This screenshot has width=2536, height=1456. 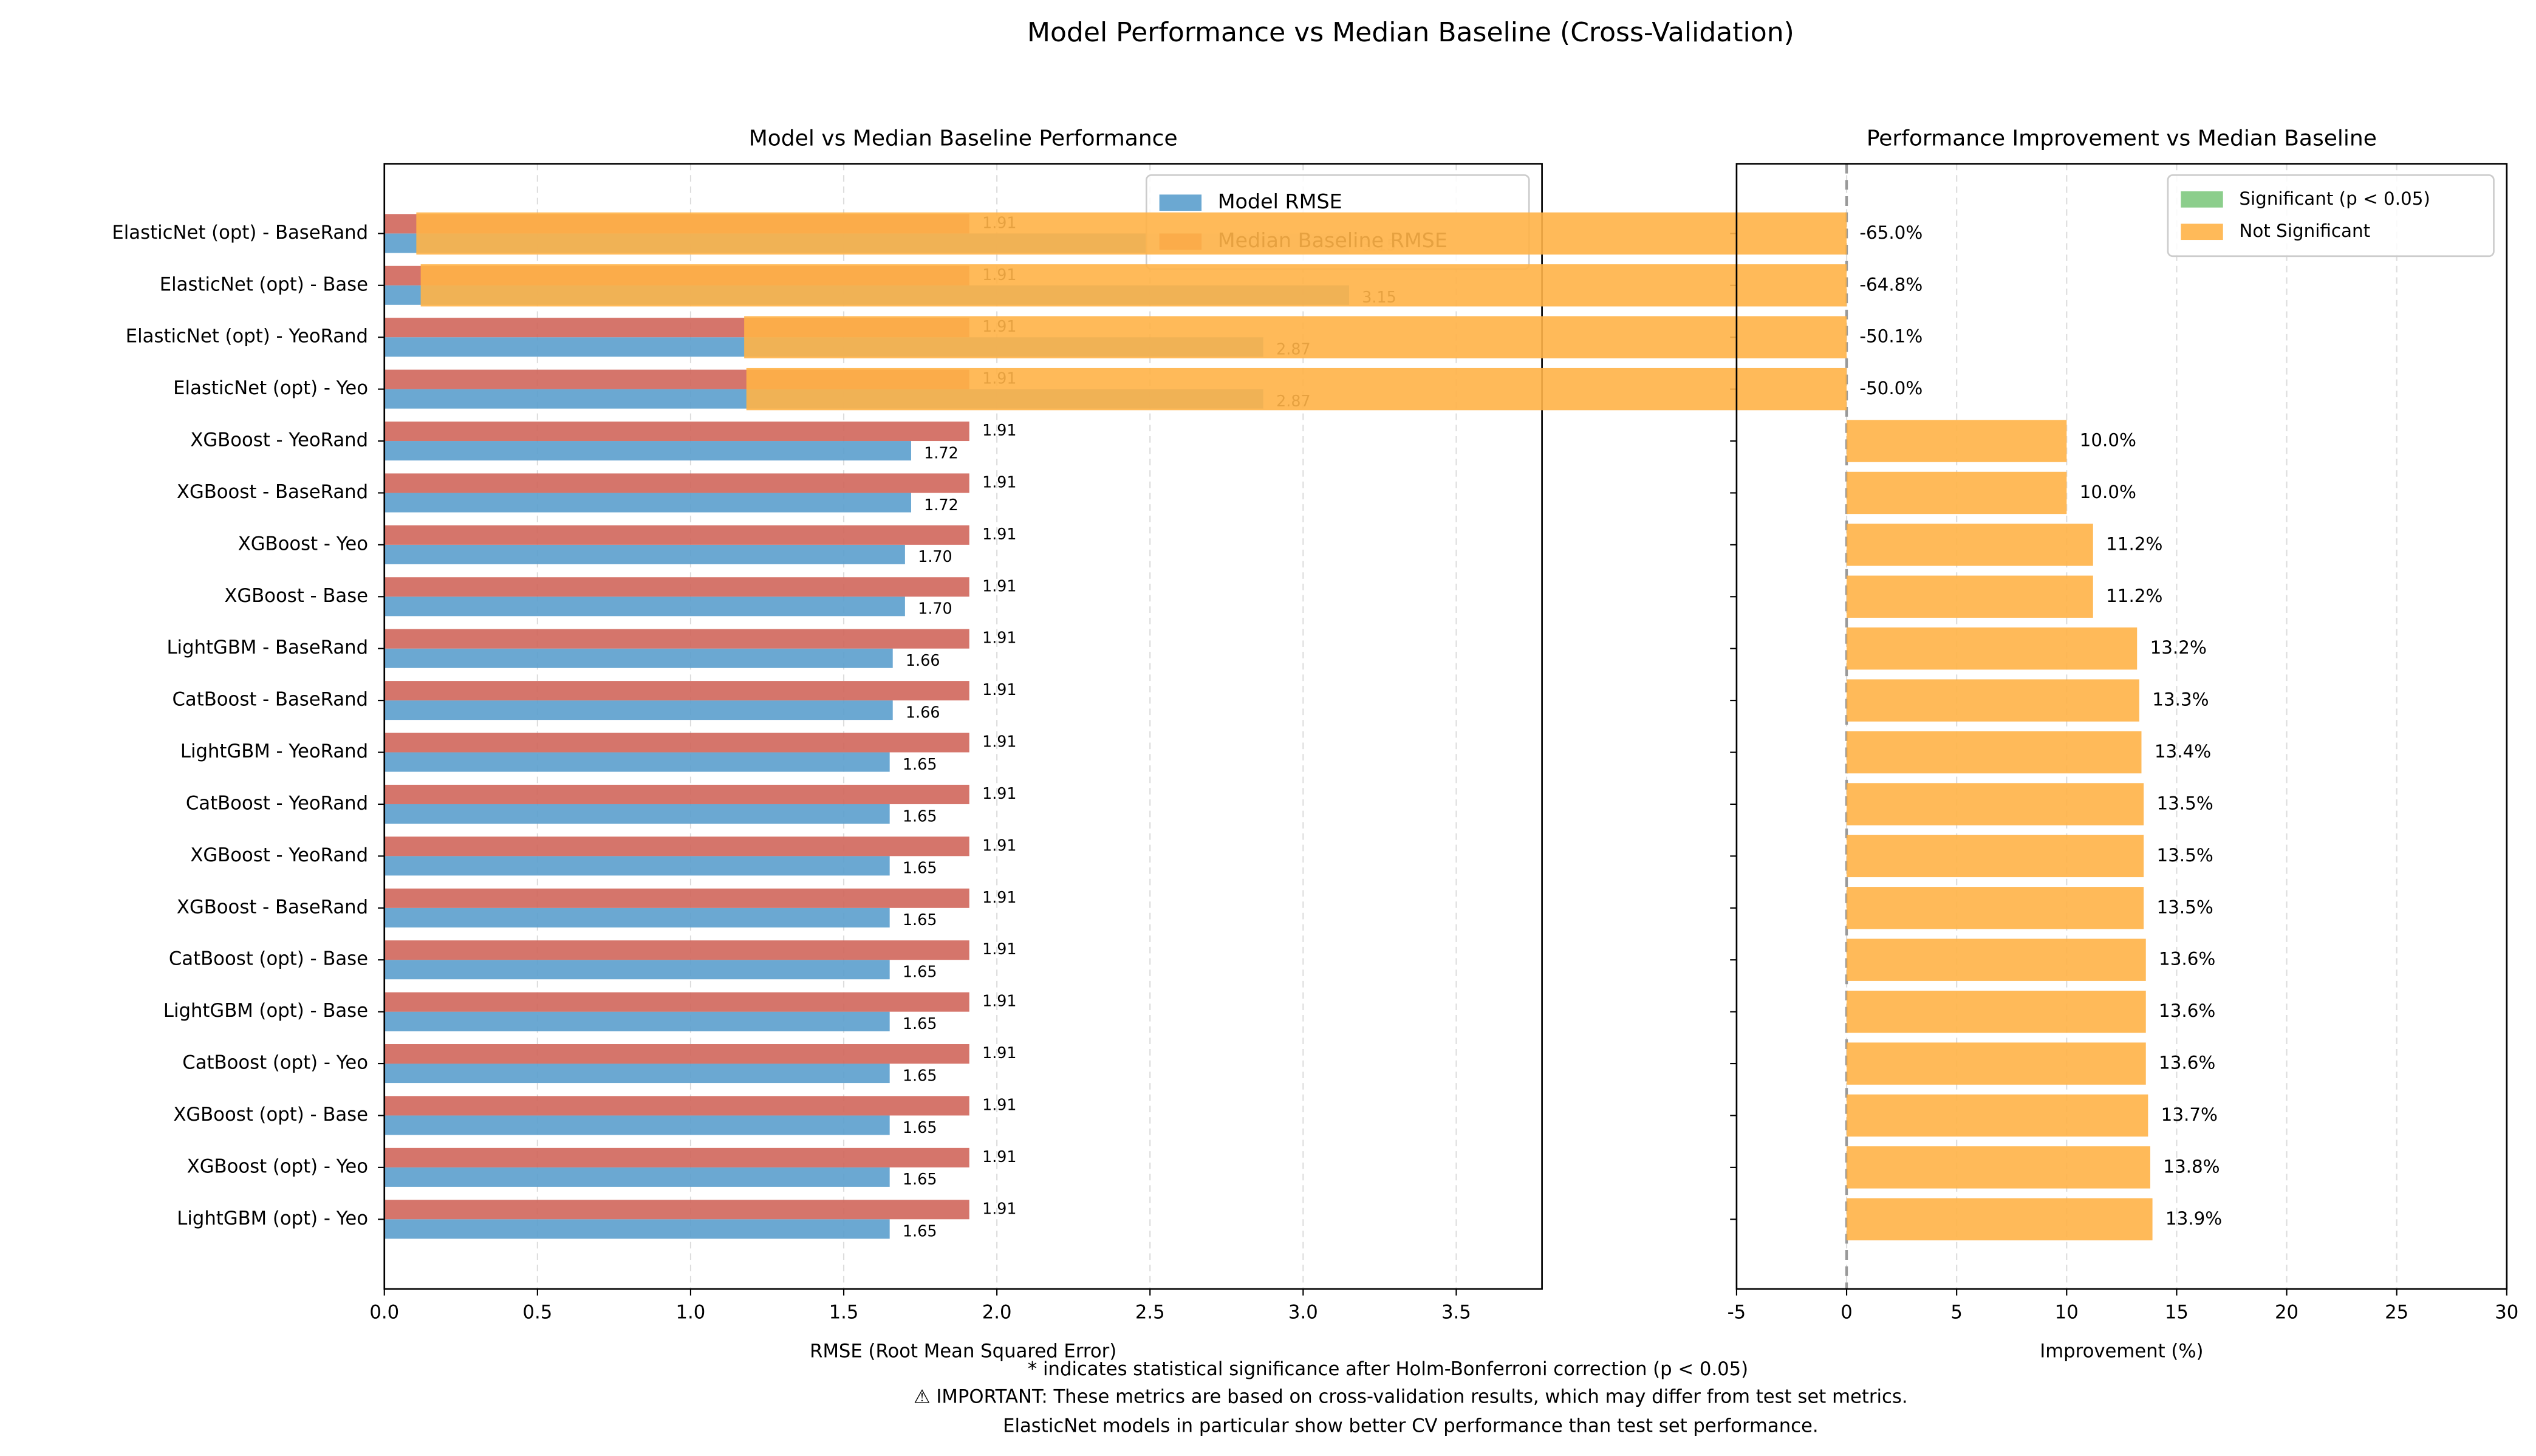 What do you see at coordinates (2304, 230) in the screenshot?
I see `legend-label: Not Significant` at bounding box center [2304, 230].